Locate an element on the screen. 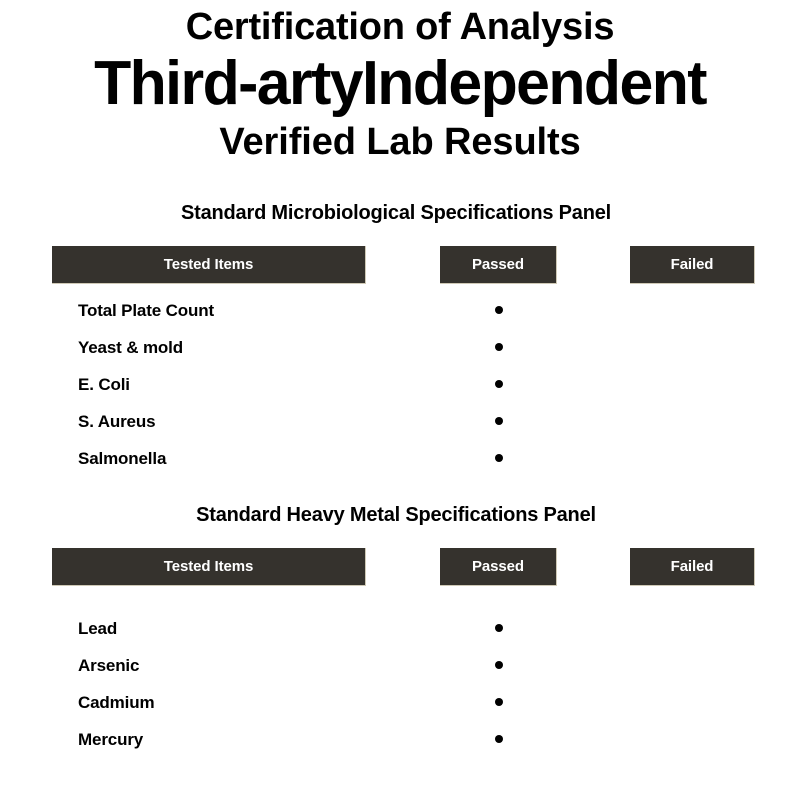  table-row: Total Plate Count is located at coordinates (400, 310).